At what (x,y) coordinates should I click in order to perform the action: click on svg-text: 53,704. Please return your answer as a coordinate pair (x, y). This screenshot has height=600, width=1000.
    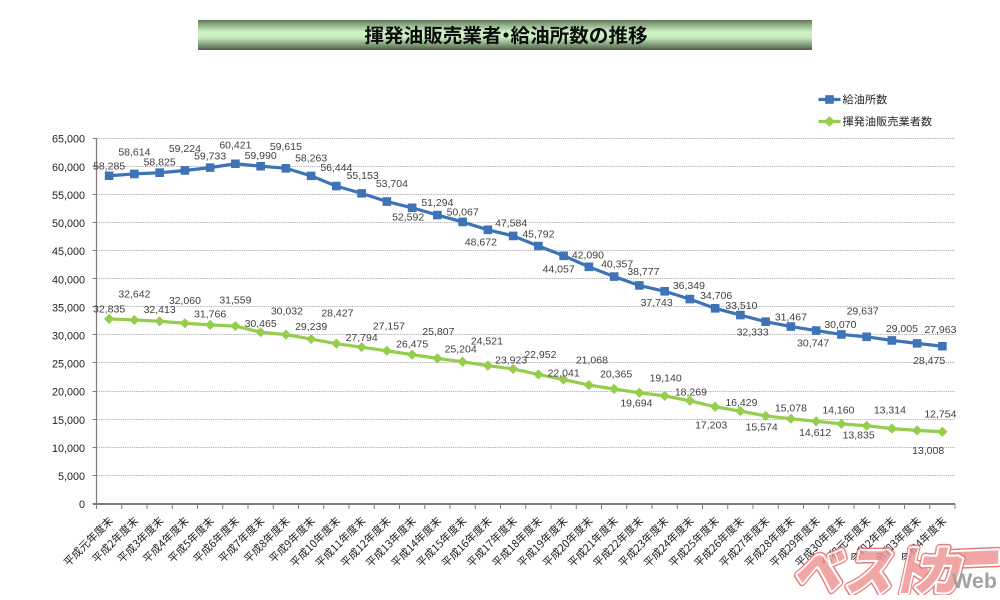
    Looking at the image, I should click on (392, 184).